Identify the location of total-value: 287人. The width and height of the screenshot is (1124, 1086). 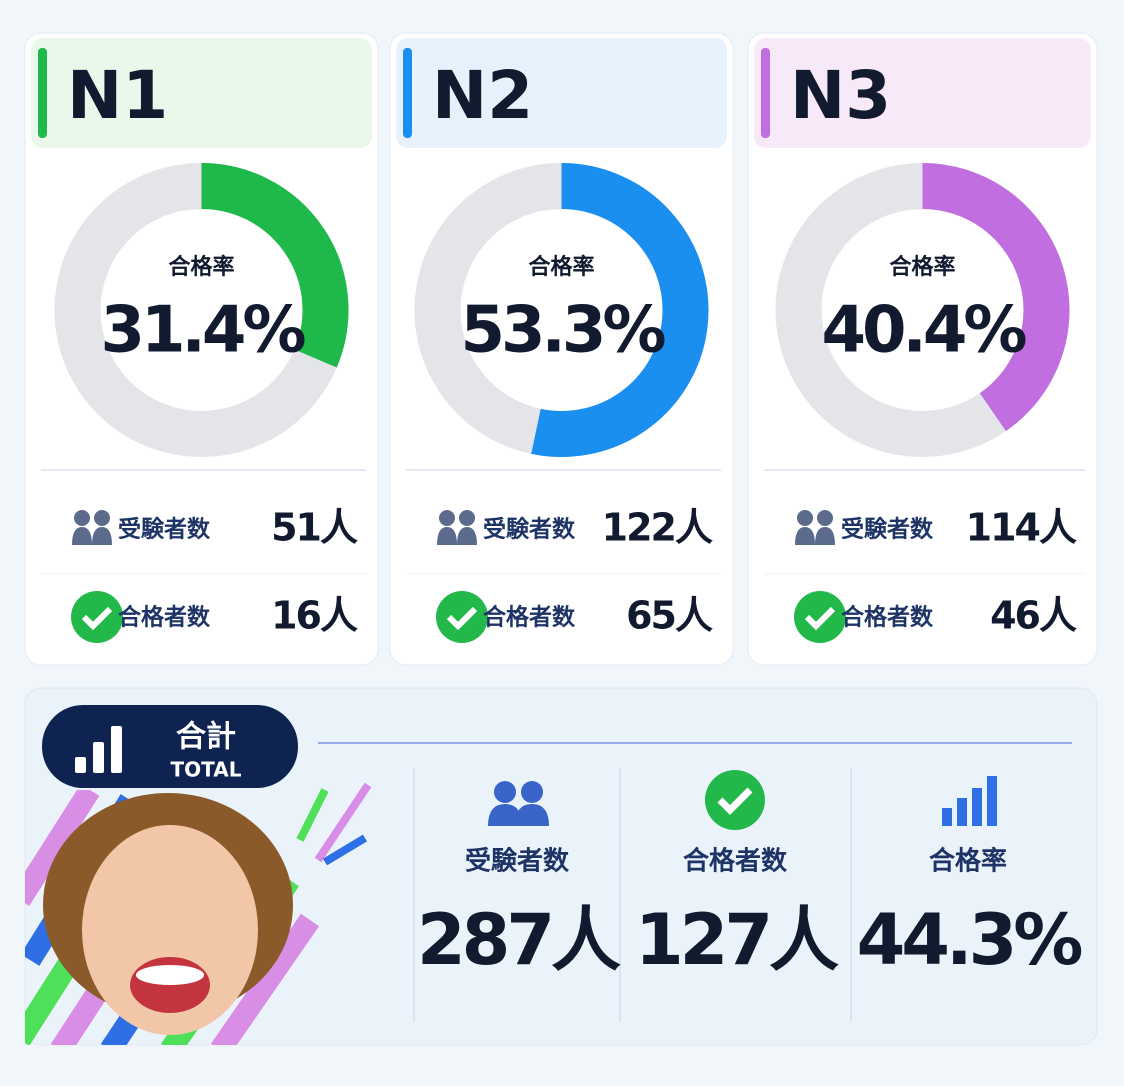
(519, 940).